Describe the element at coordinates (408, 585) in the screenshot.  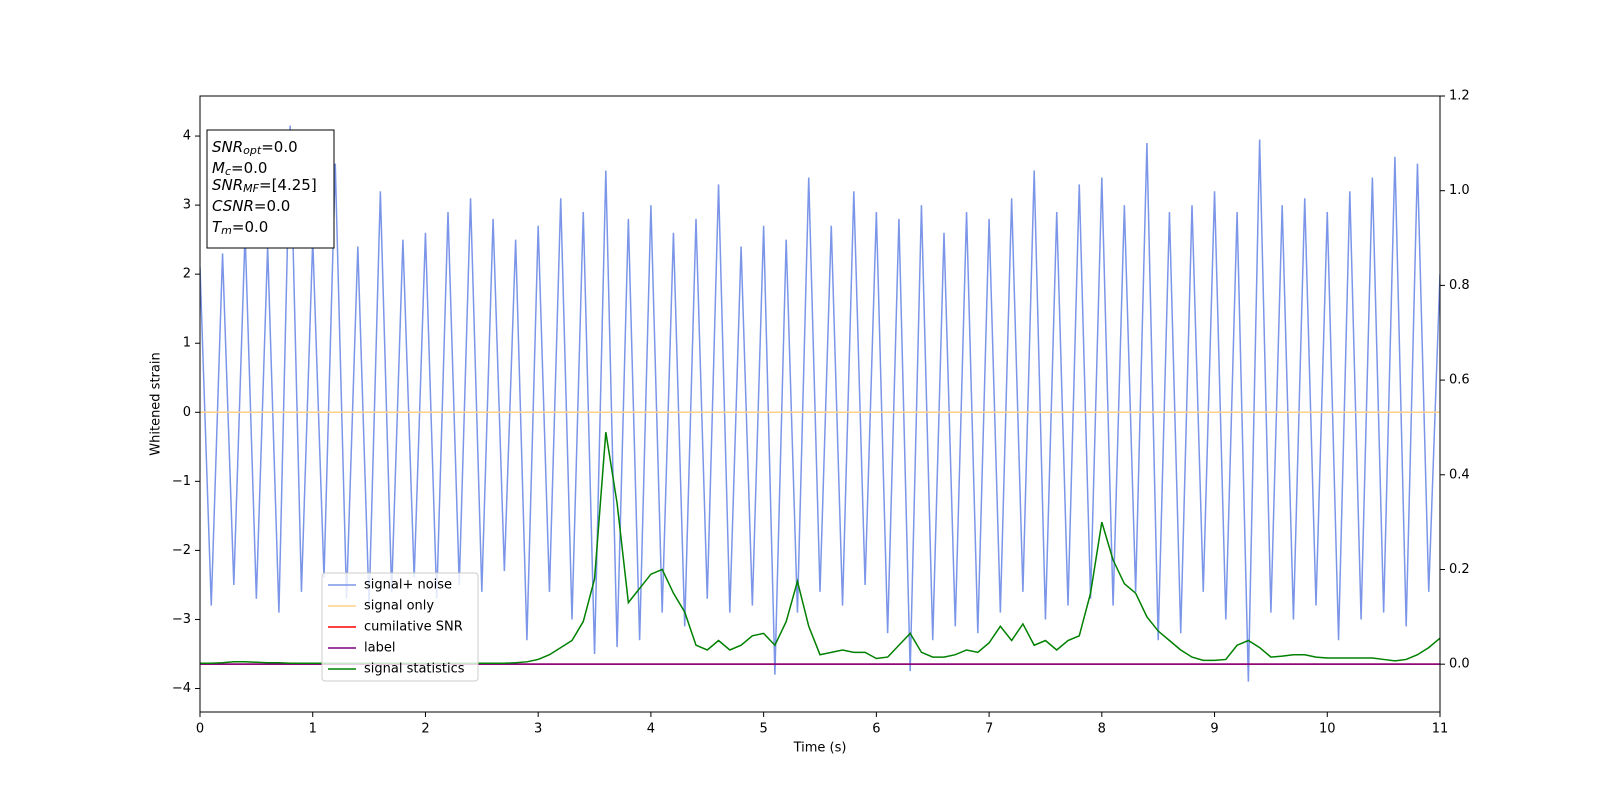
I see `legend-label: signal+ noise` at that location.